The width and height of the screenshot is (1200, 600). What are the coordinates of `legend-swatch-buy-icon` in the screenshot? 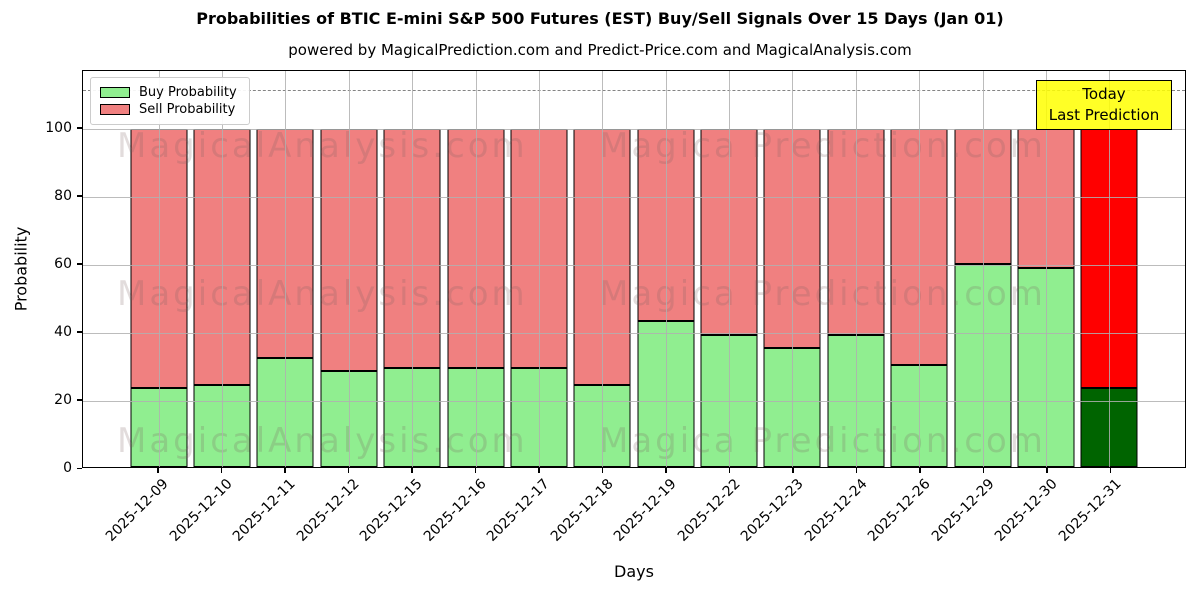 It's located at (115, 92).